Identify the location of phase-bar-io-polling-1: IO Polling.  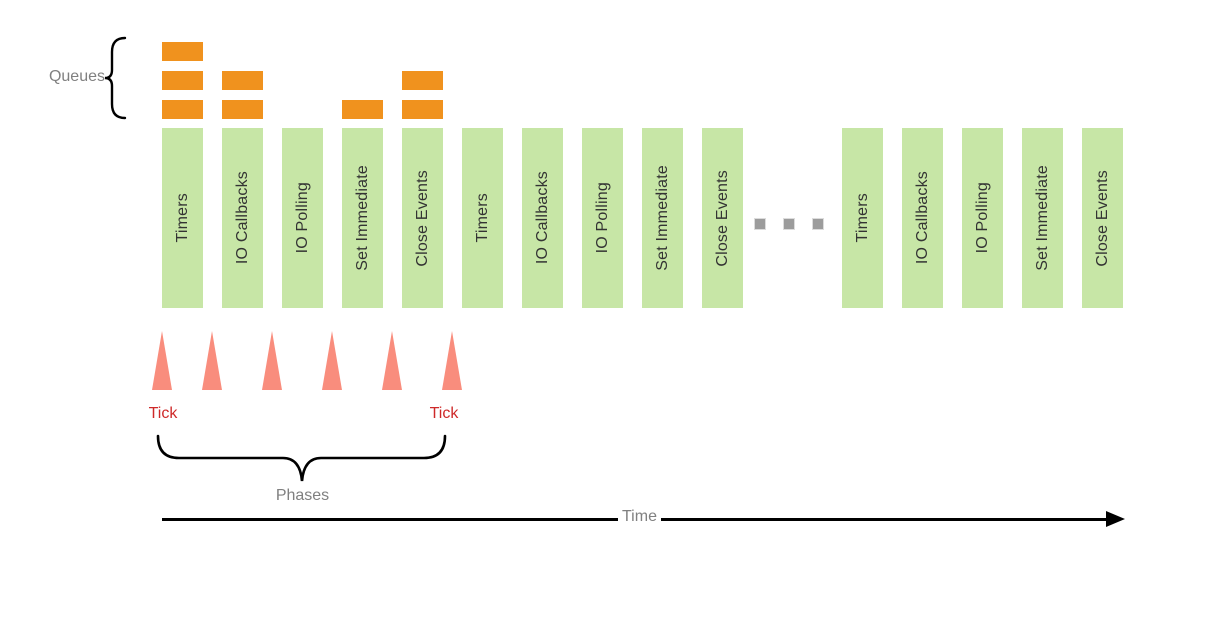
(302, 218).